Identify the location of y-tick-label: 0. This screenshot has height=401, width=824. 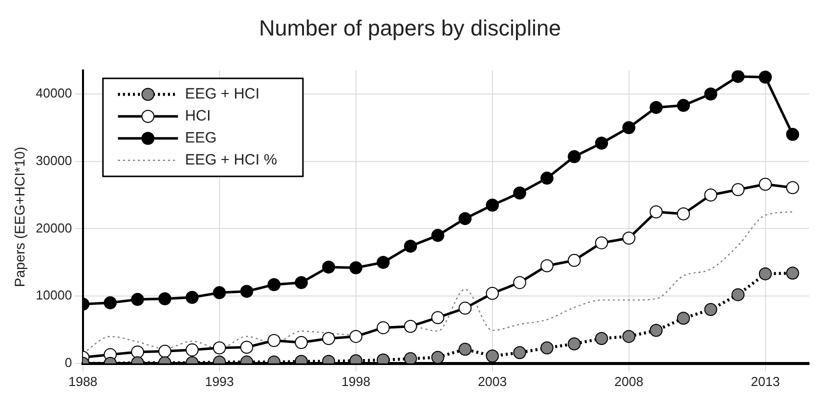
(68, 362).